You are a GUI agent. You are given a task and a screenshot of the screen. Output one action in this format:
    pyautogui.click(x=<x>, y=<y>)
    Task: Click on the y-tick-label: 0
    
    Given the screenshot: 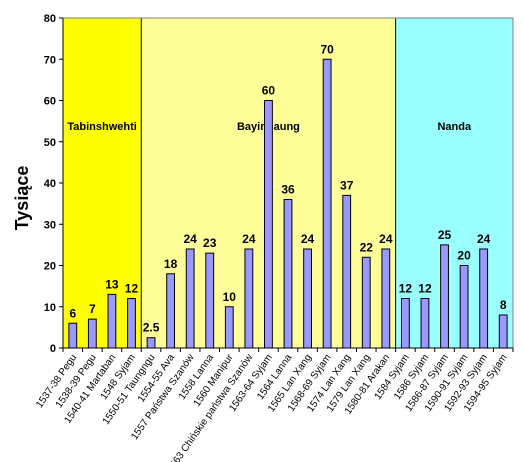 What is the action you would take?
    pyautogui.click(x=53, y=349)
    